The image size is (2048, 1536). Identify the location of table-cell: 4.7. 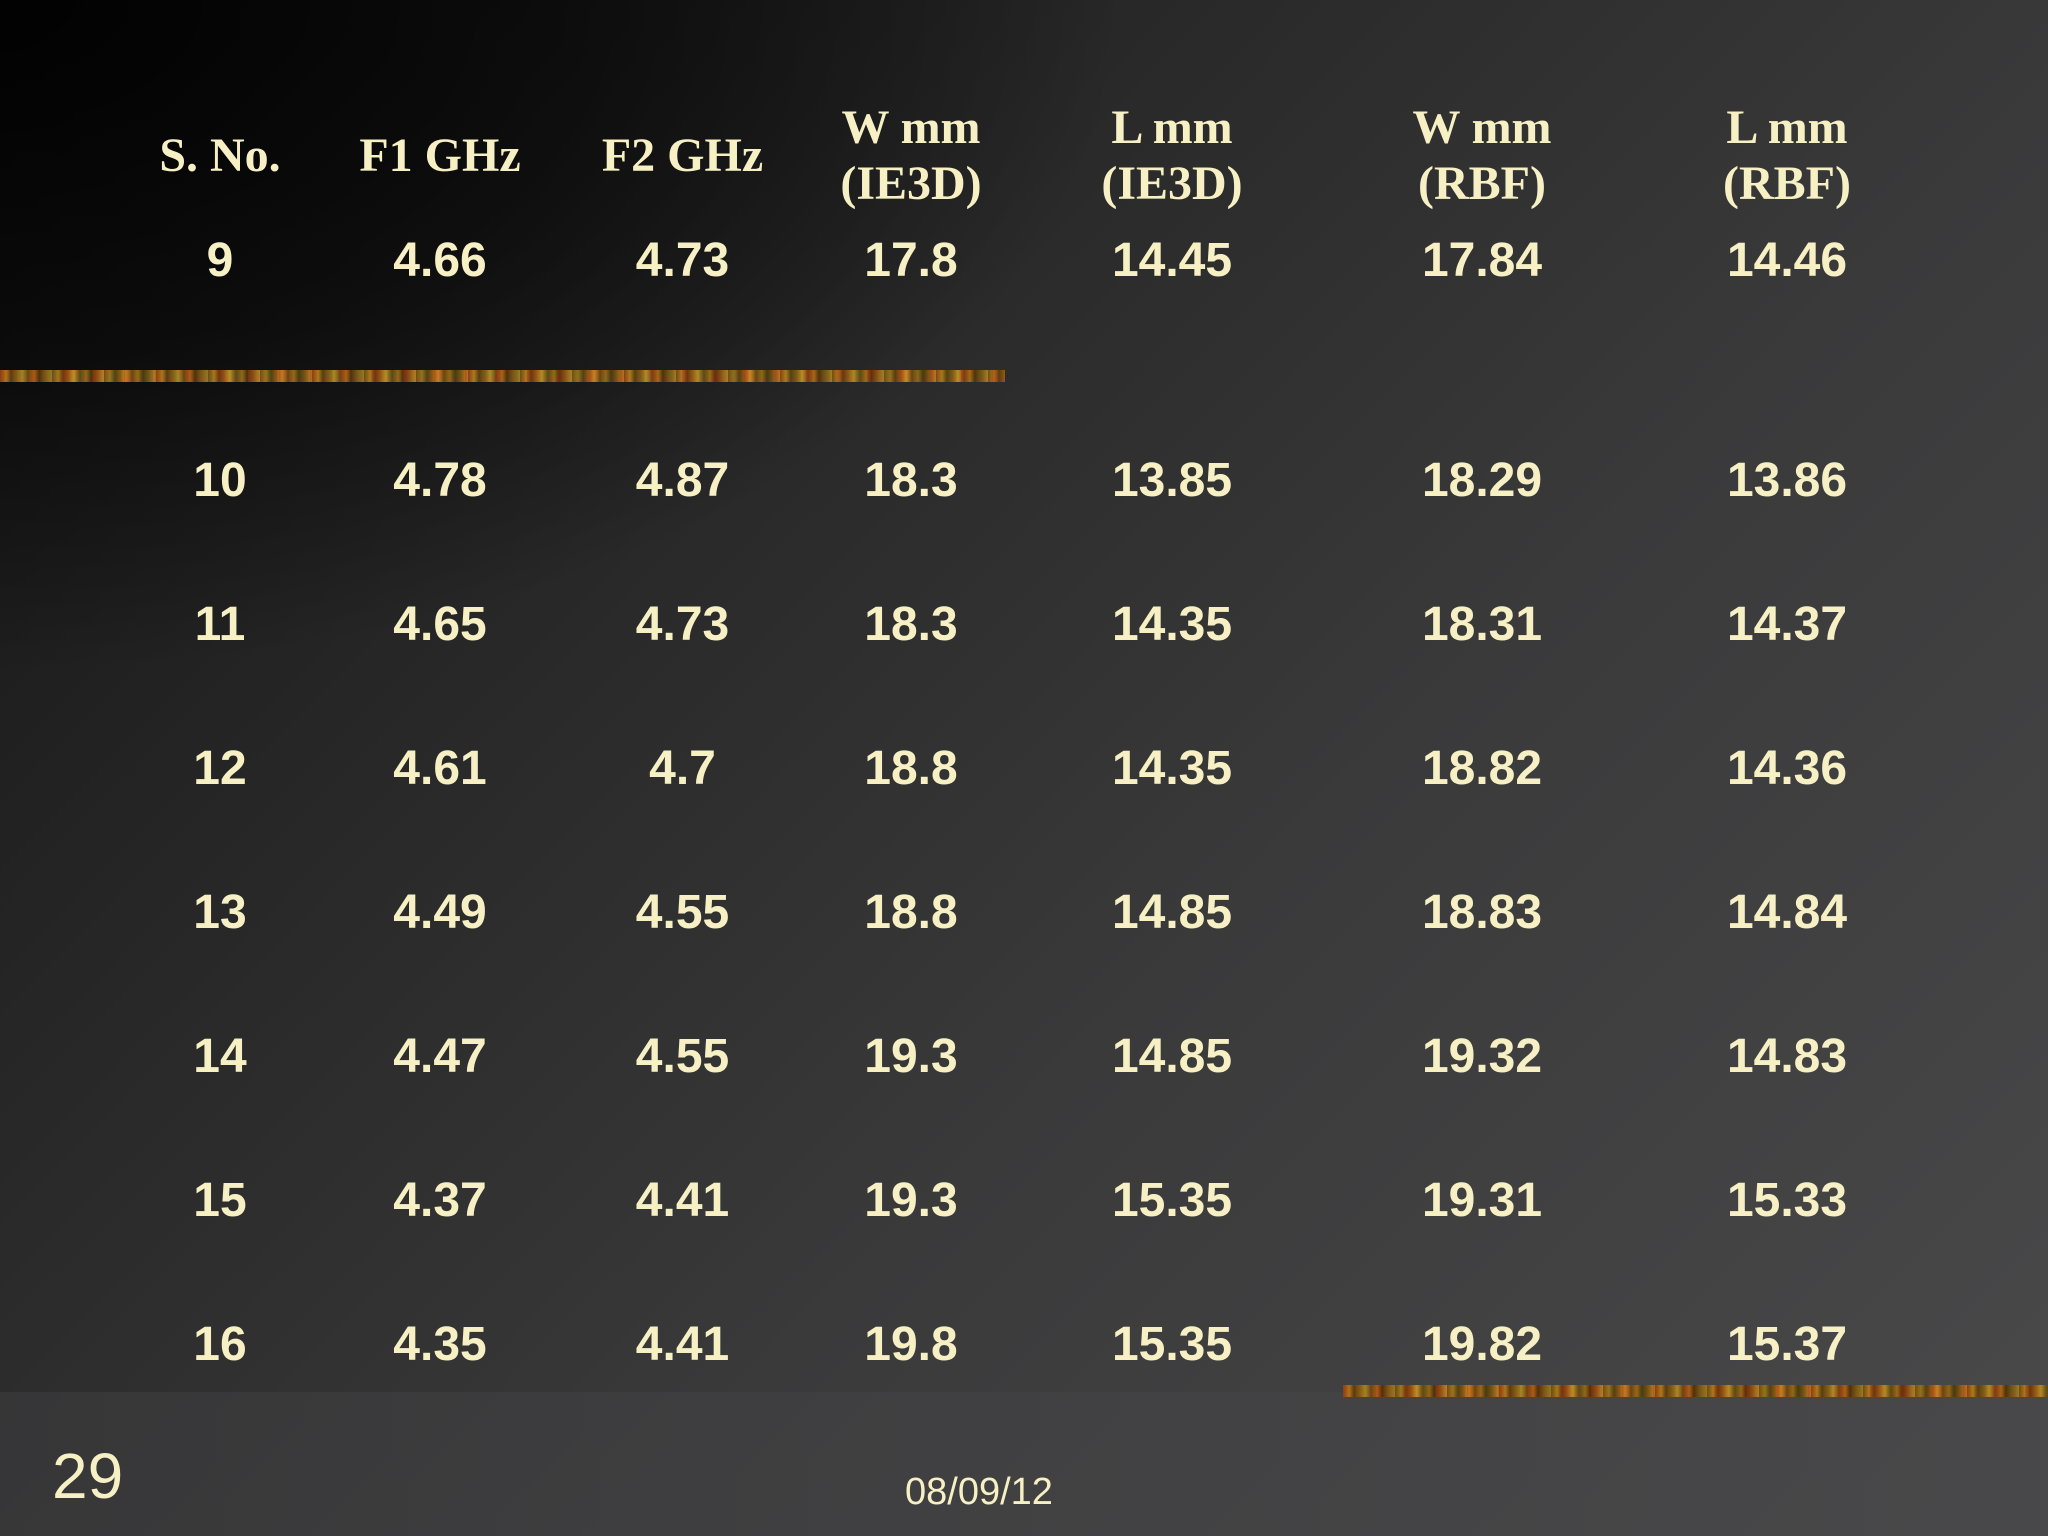
(682, 768).